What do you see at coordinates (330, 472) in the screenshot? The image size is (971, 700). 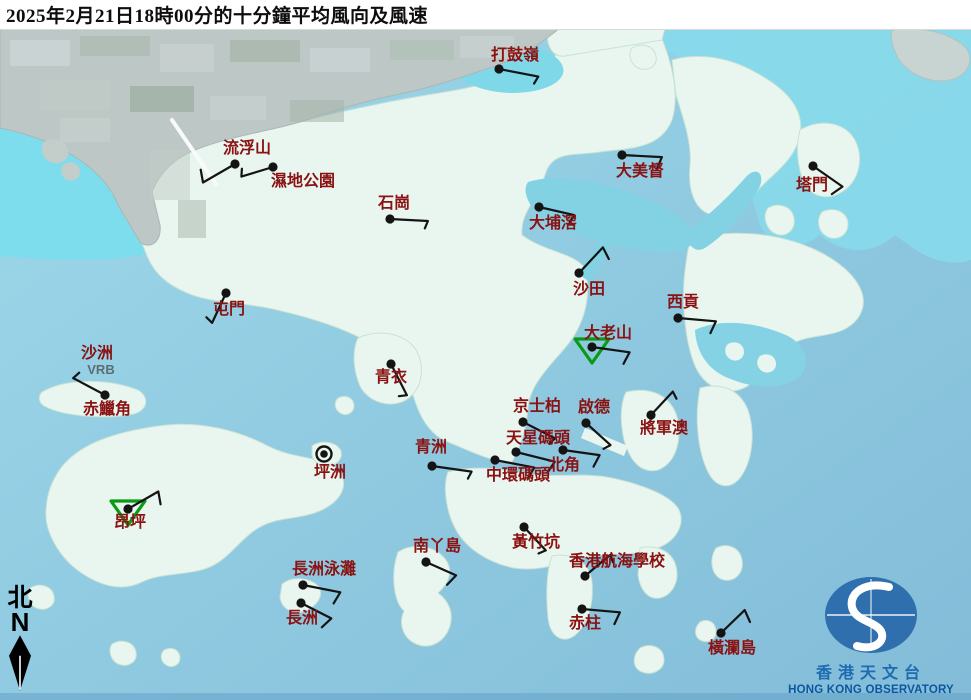 I see `station-label: 坪洲` at bounding box center [330, 472].